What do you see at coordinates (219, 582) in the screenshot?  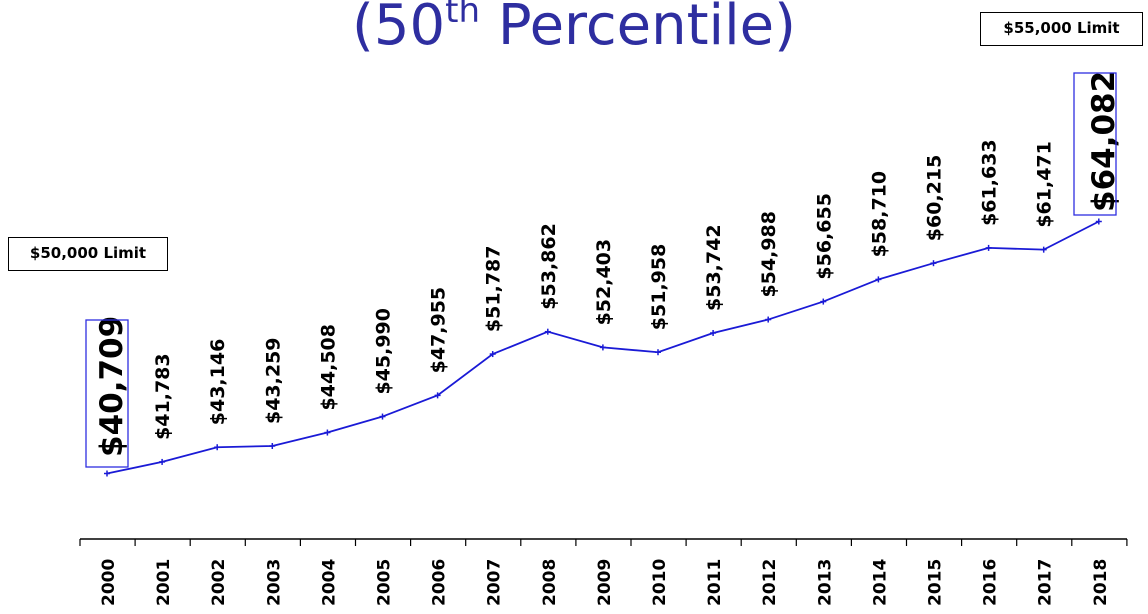 I see `x-tick-label: 2002` at bounding box center [219, 582].